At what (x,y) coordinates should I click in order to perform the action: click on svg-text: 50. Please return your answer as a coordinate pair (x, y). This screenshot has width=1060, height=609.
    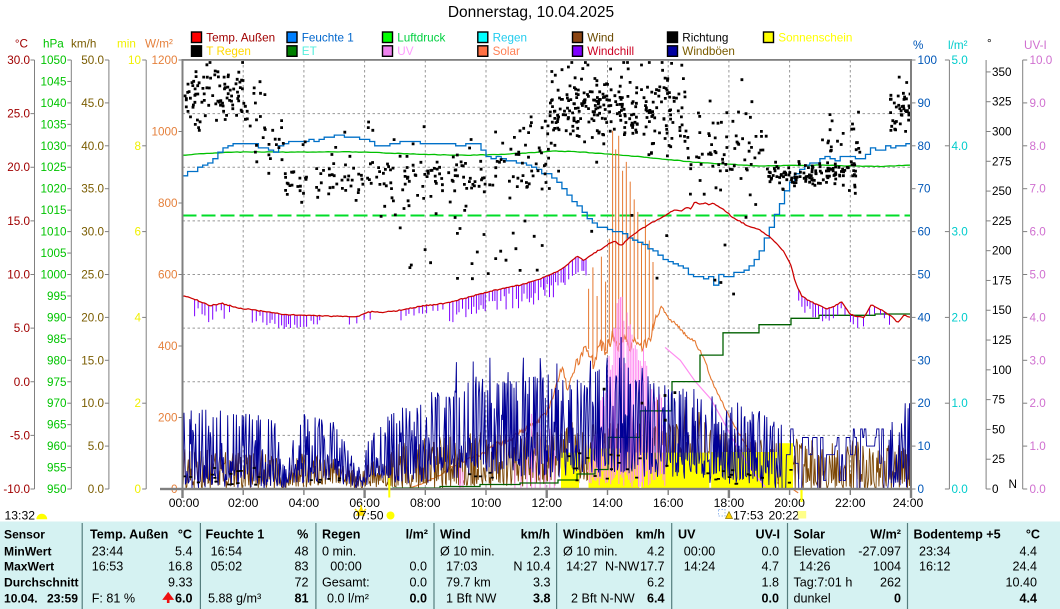
    Looking at the image, I should click on (999, 429).